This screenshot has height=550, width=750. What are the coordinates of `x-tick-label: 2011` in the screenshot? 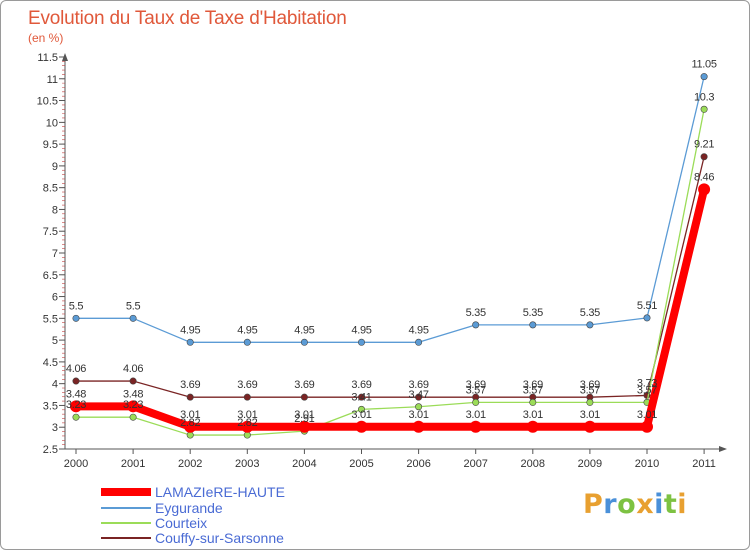 It's located at (704, 464).